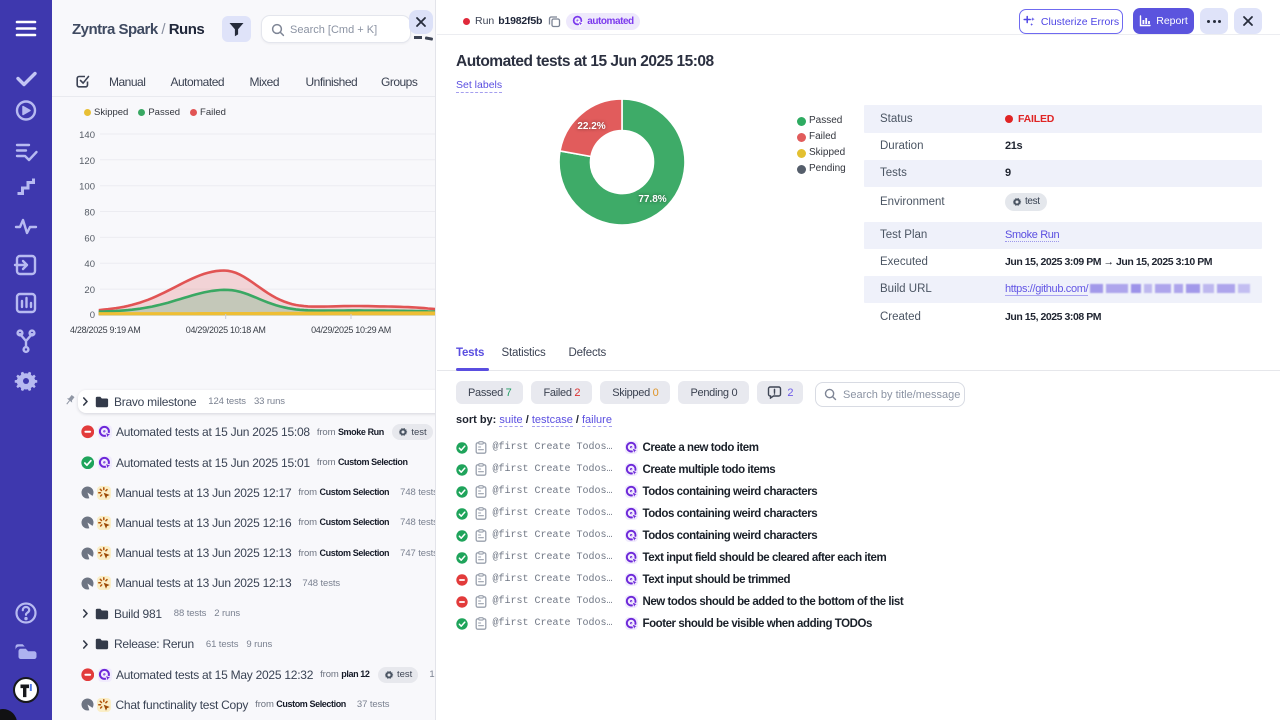  Describe the element at coordinates (105, 330) in the screenshot. I see `svg-text: 4/28/2025 9:19 AM` at that location.